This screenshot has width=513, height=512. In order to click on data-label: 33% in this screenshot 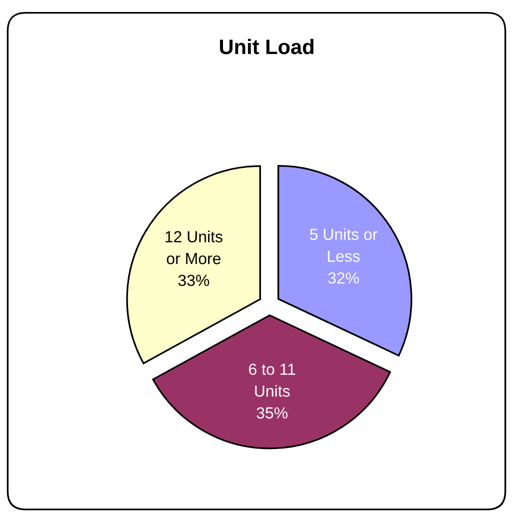, I will do `click(194, 280)`.